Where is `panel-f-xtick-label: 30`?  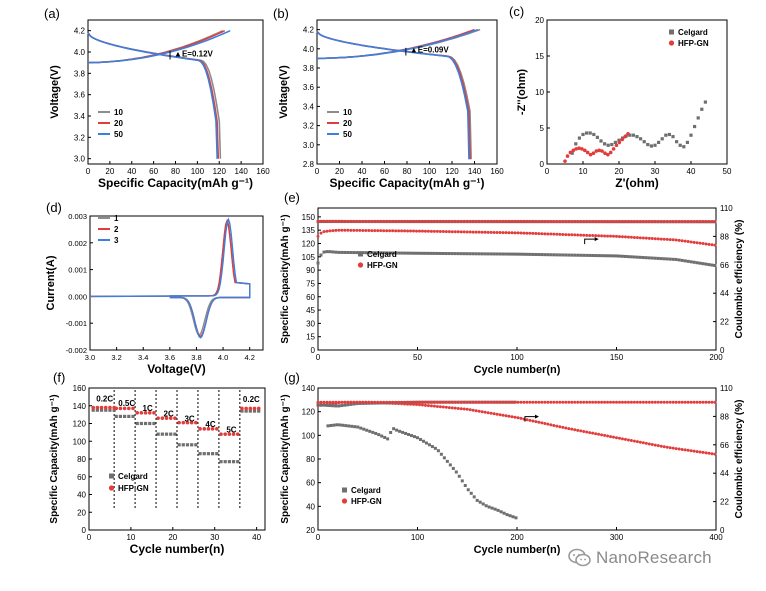
panel-f-xtick-label: 30 is located at coordinates (214, 537).